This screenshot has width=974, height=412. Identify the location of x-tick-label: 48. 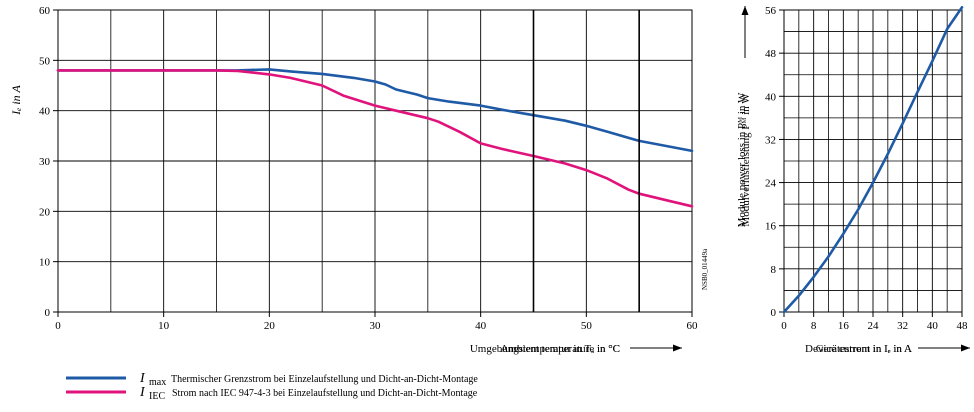
(963, 326).